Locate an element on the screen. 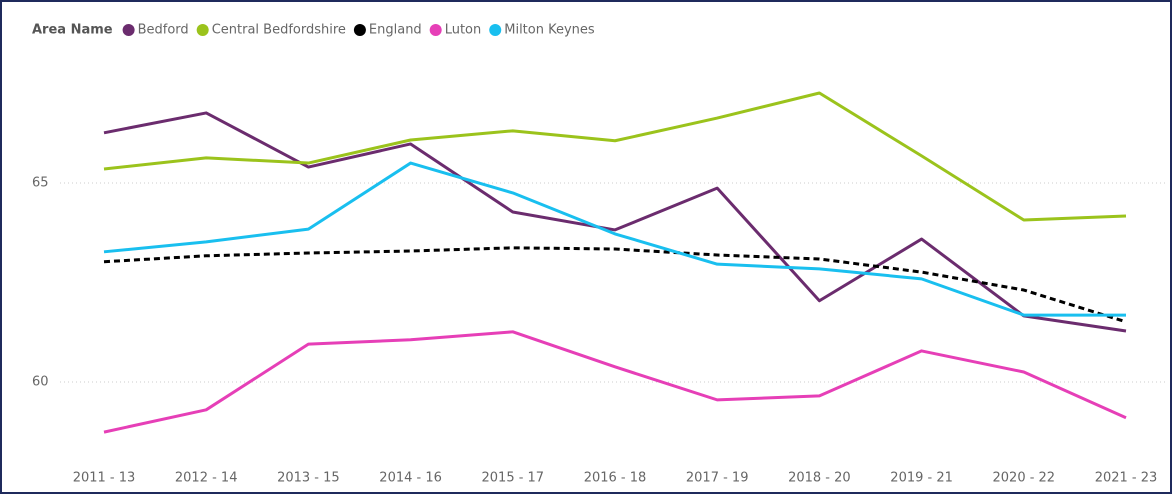  y-tick-label: 60 is located at coordinates (40, 381).